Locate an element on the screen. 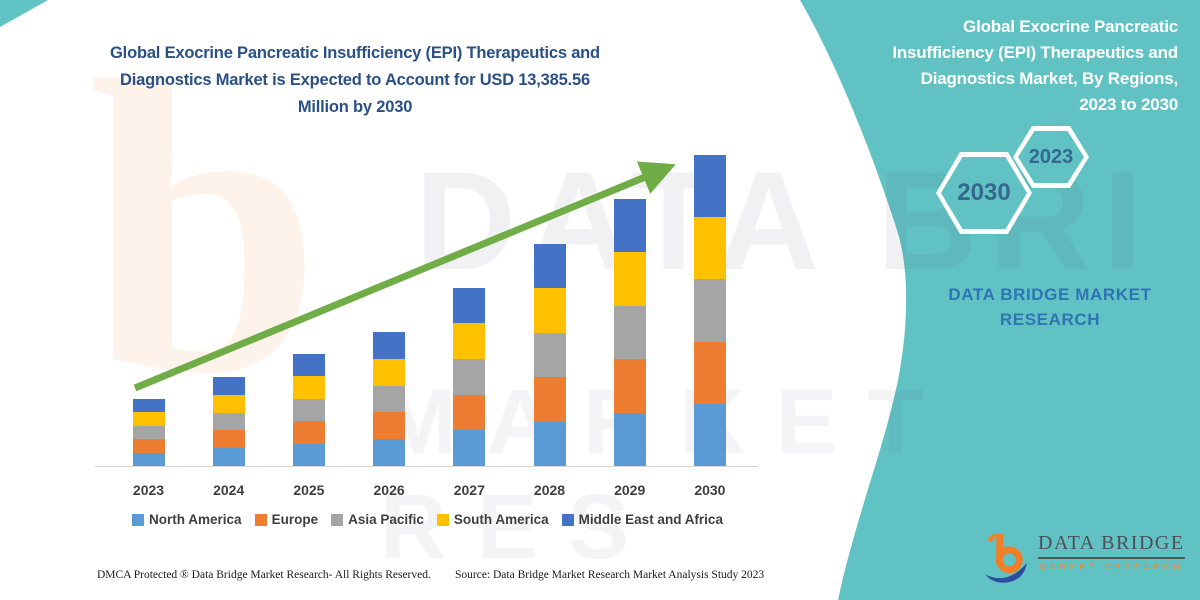 The height and width of the screenshot is (600, 1200). hexagon-badge-2030: 2030 is located at coordinates (984, 193).